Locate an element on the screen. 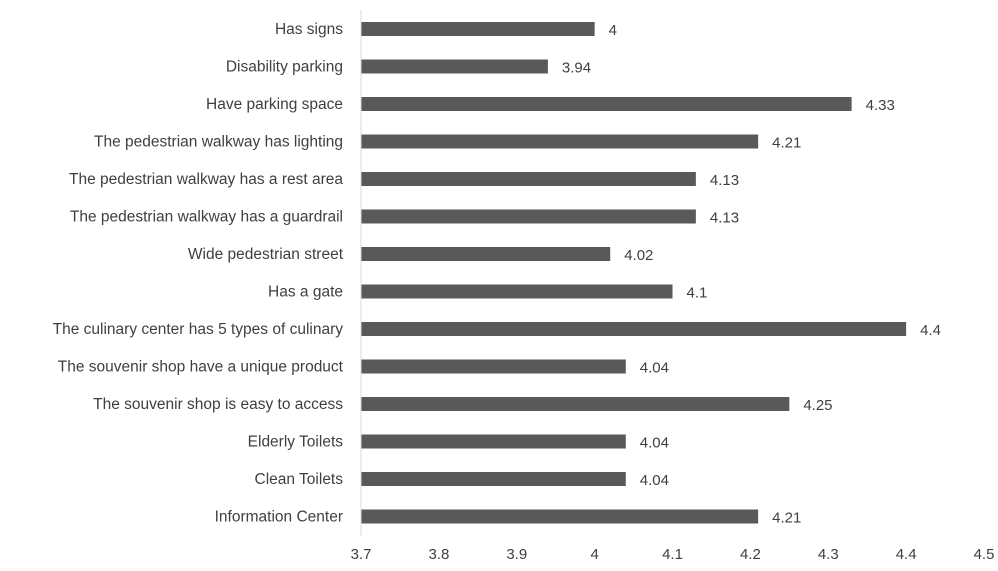 The height and width of the screenshot is (571, 998). category-label: Clean Toilets is located at coordinates (299, 479).